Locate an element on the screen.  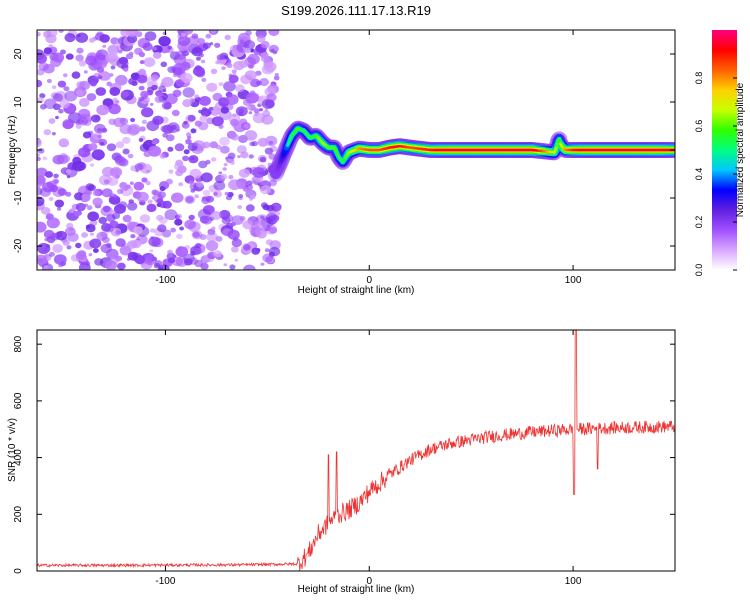
x-tick-label: 100 is located at coordinates (573, 581).